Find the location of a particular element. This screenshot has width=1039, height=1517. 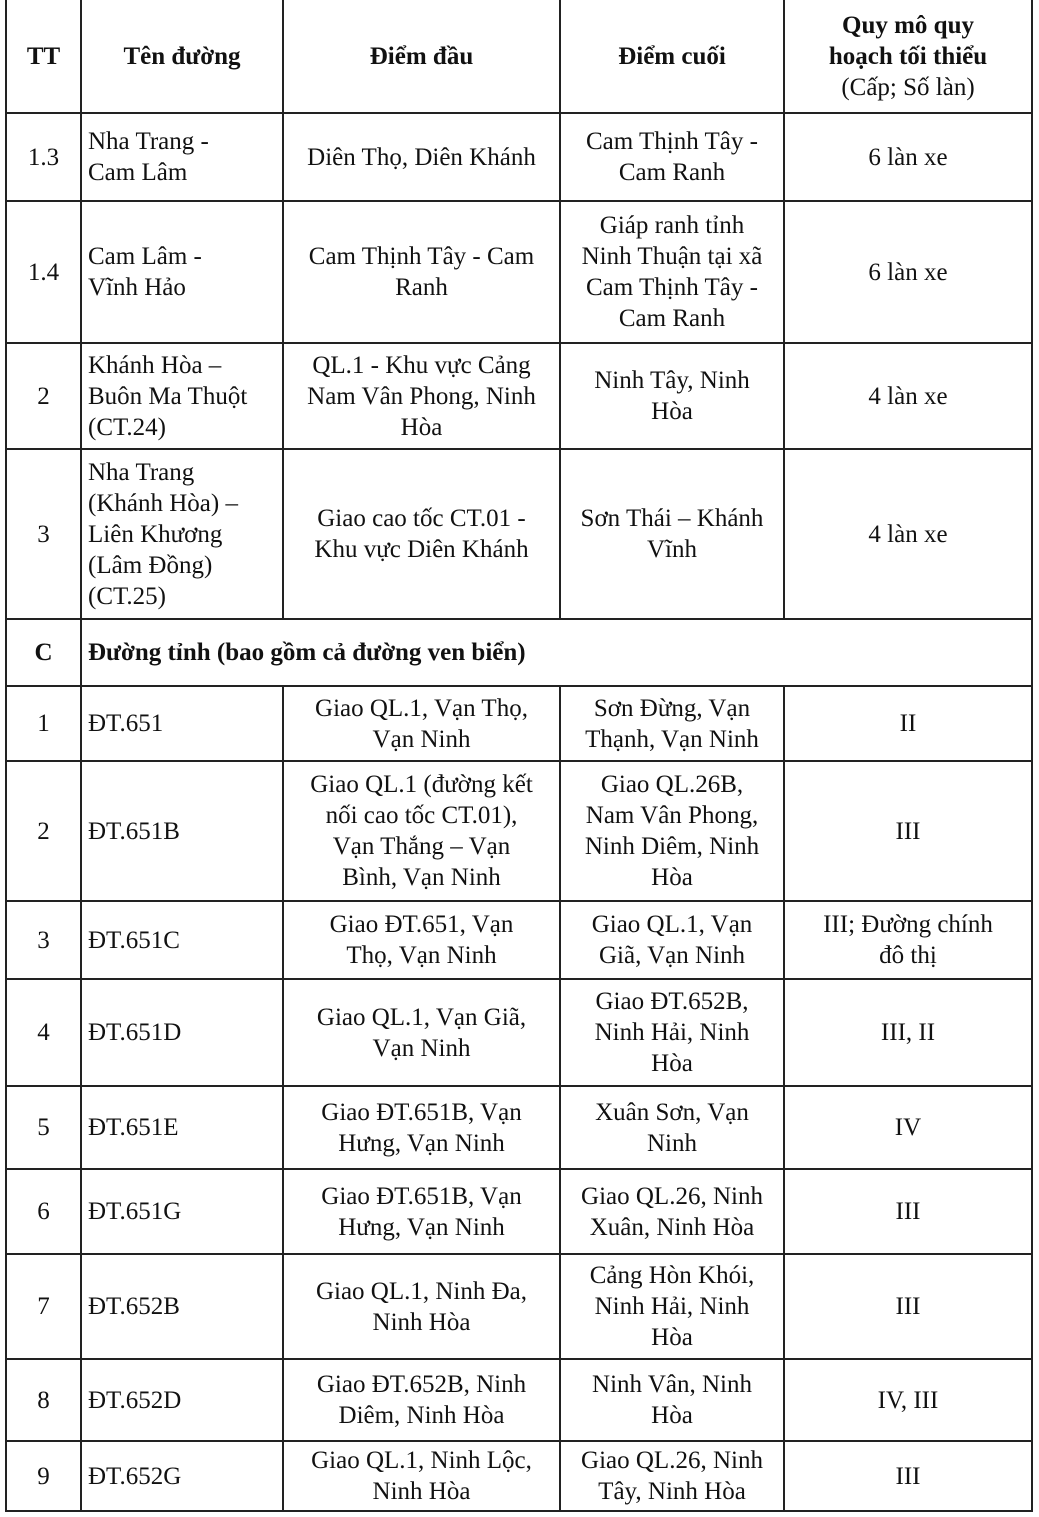

cell-tt: 7 is located at coordinates (43, 1306).